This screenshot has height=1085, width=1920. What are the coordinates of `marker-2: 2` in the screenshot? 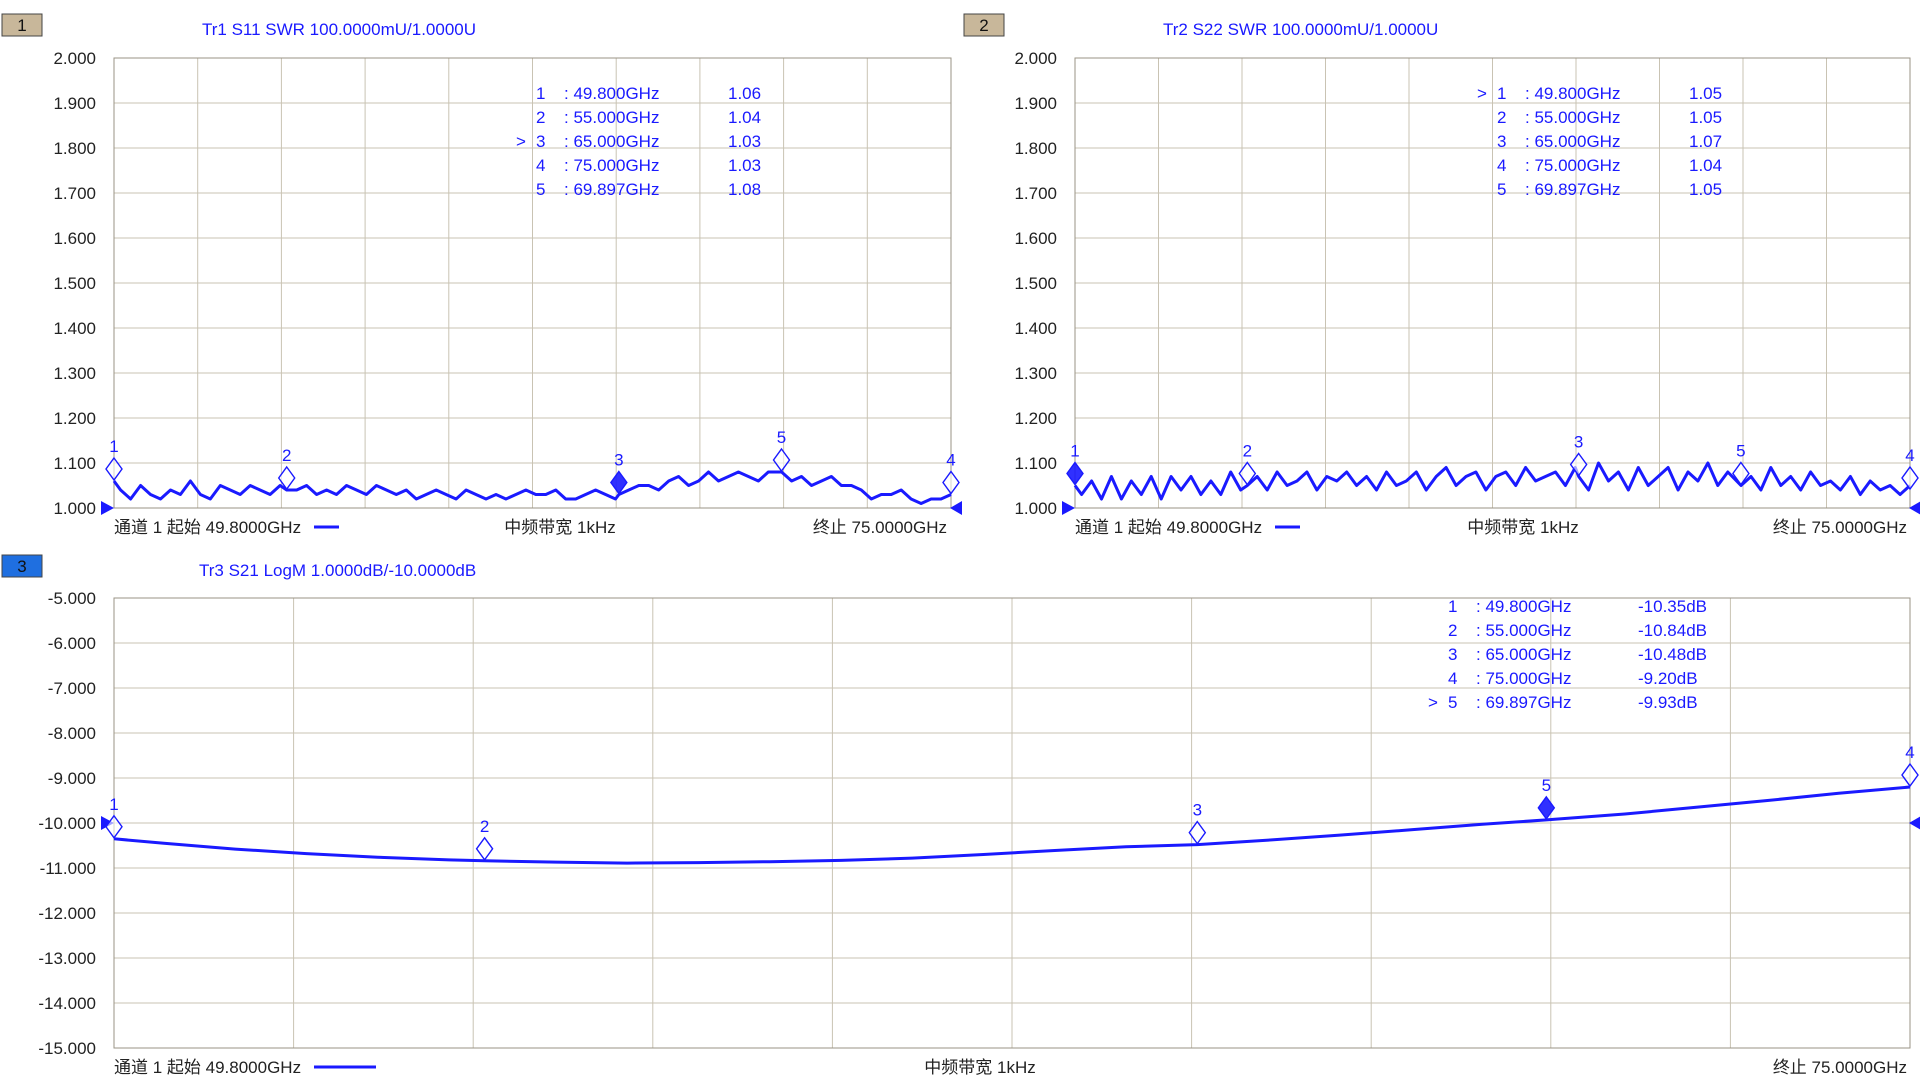 It's located at (1247, 464).